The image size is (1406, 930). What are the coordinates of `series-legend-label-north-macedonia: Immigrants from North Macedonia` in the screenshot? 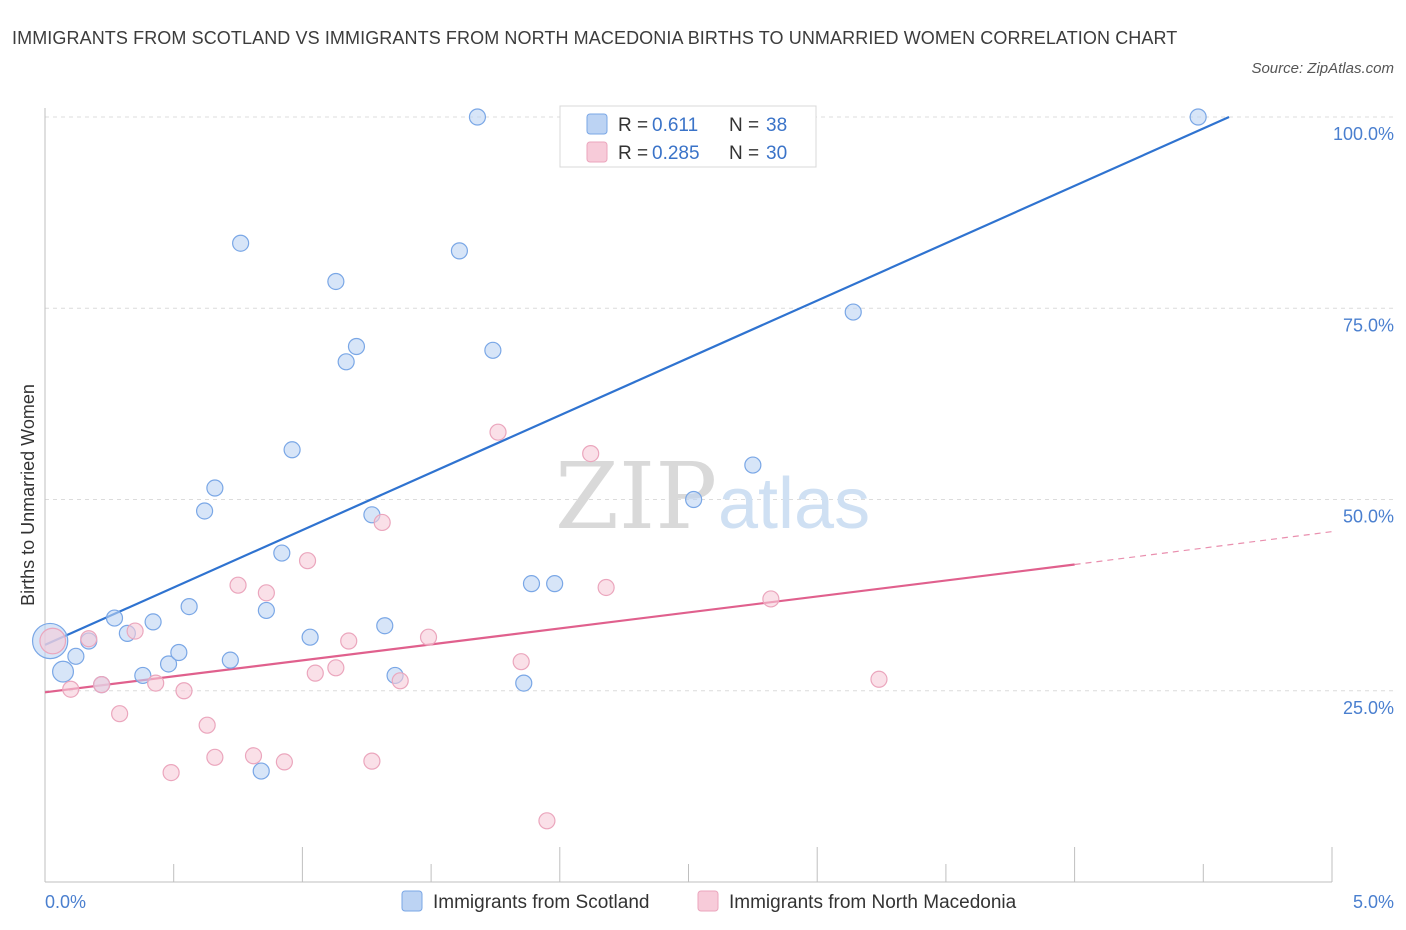 It's located at (873, 902).